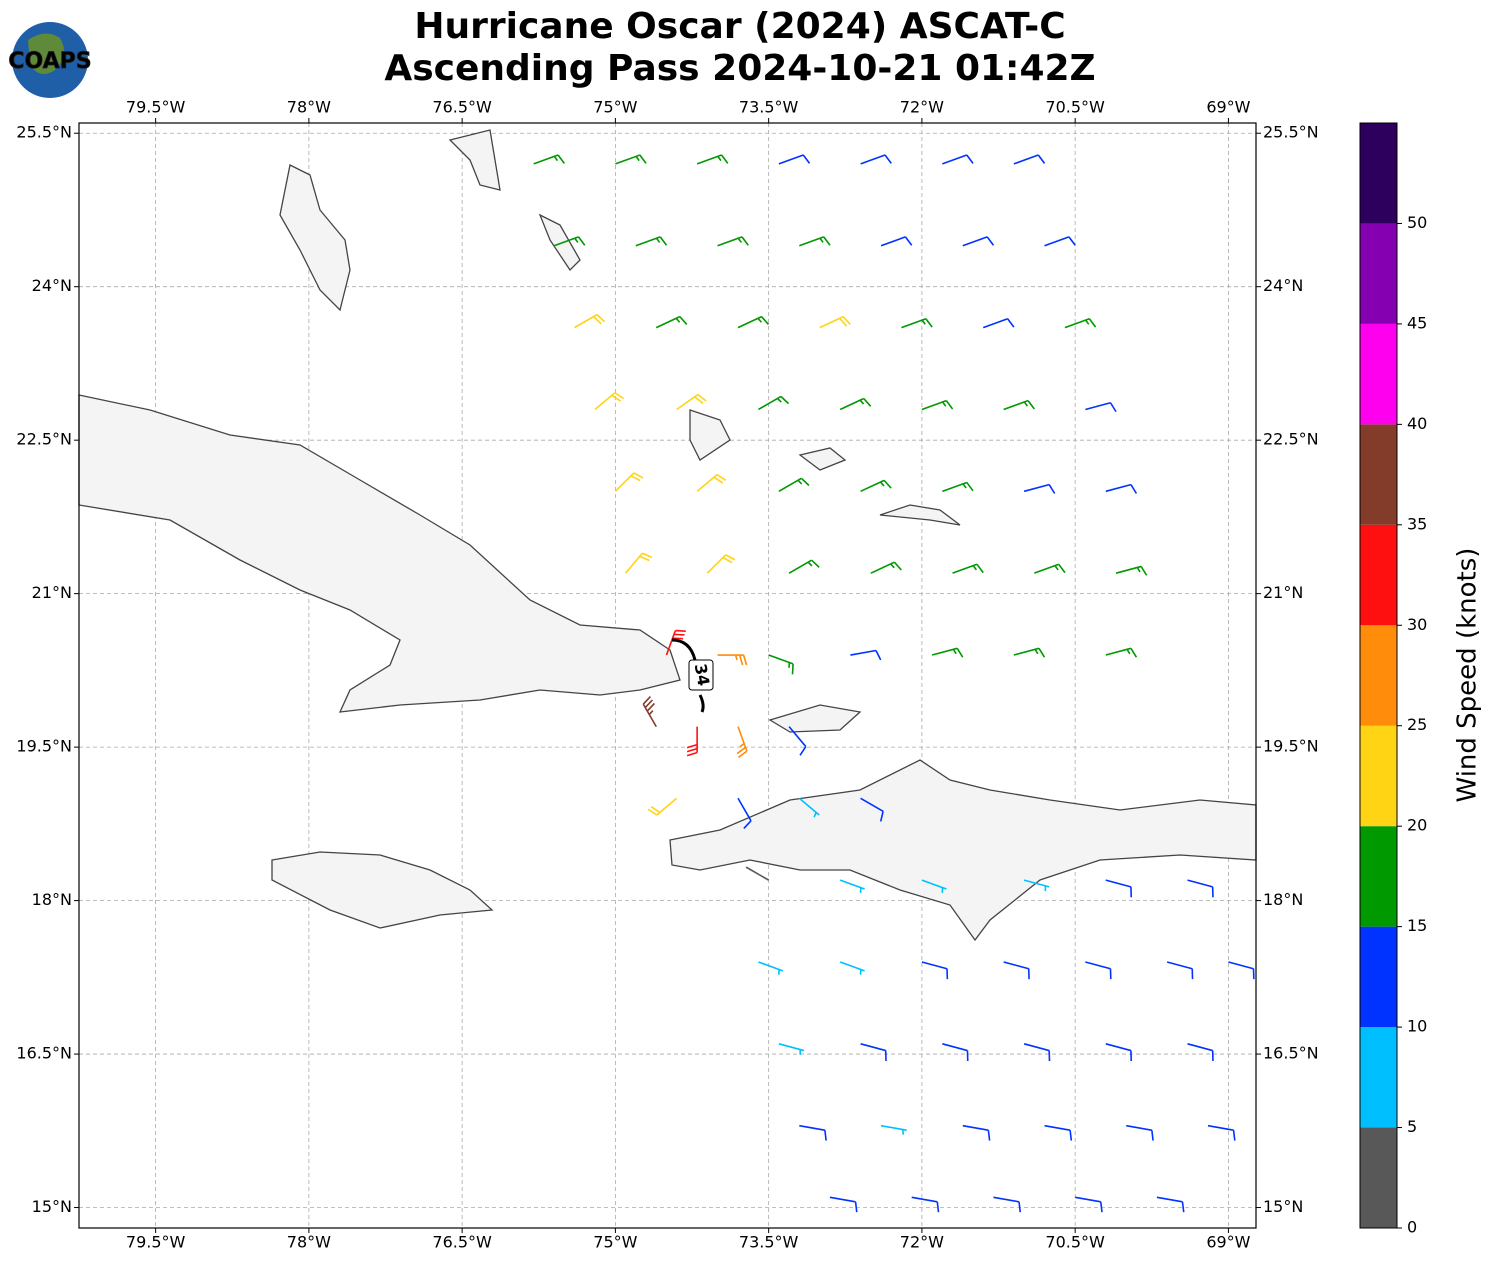  Describe the element at coordinates (1412, 1227) in the screenshot. I see `colorbar-tick-label: 0` at that location.